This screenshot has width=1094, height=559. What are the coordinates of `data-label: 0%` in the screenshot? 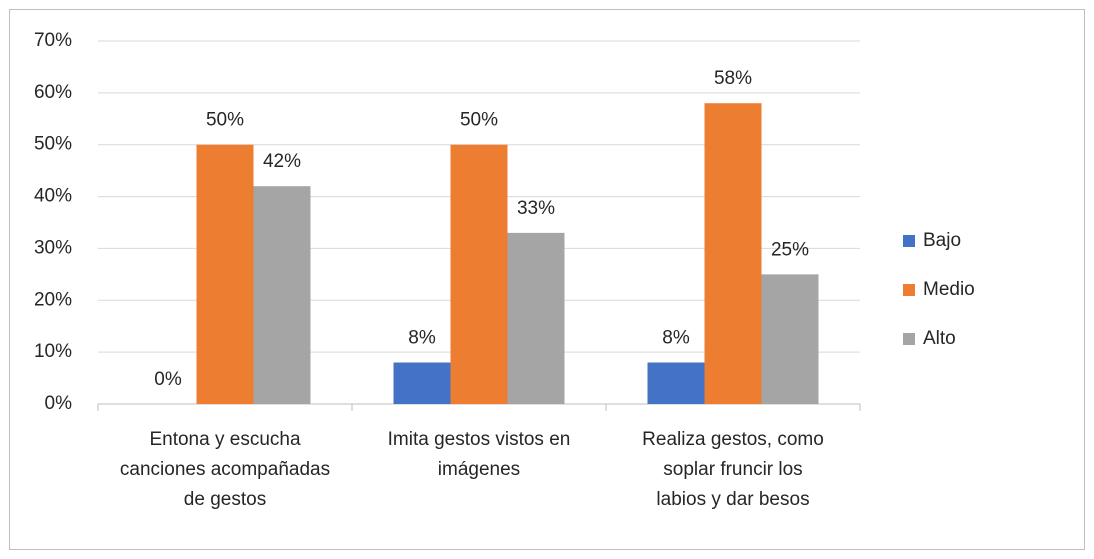 It's located at (168, 379).